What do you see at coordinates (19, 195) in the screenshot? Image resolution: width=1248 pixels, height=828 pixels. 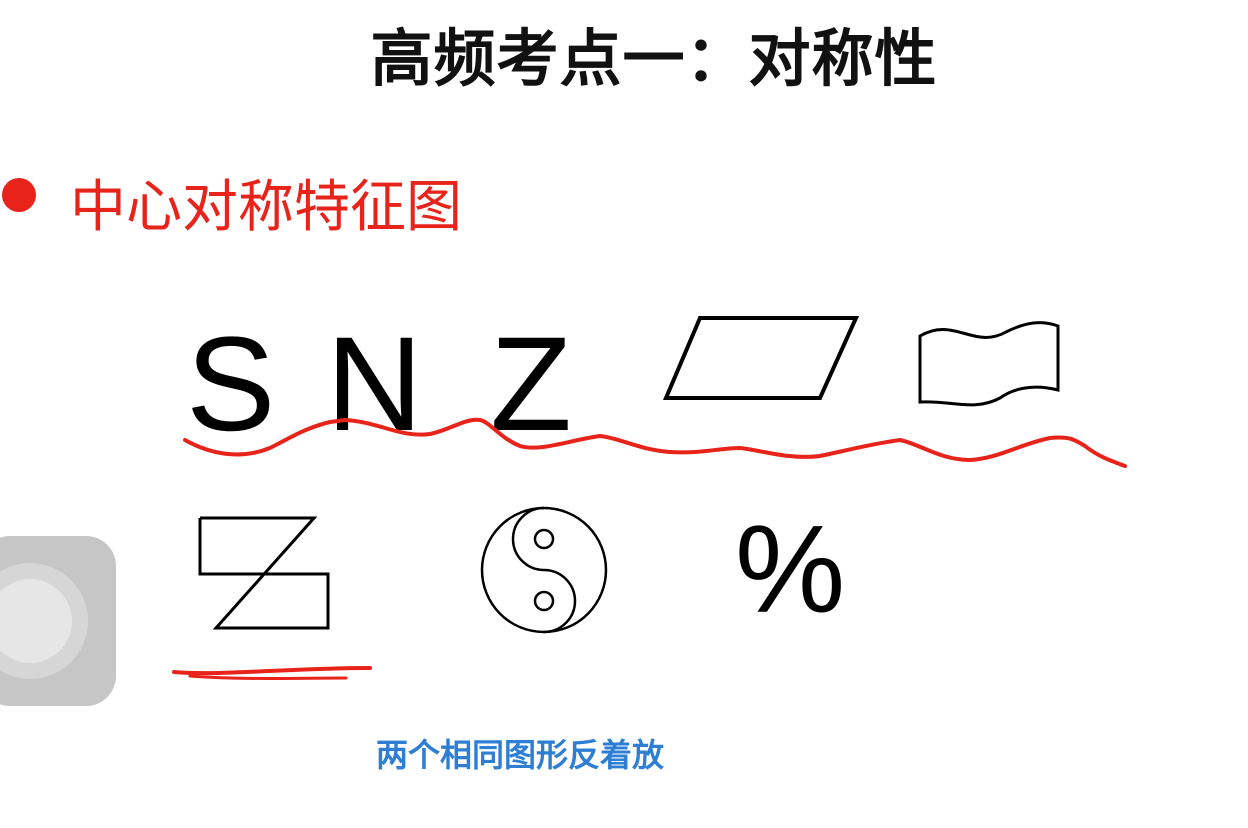 I see `bullet-dot` at bounding box center [19, 195].